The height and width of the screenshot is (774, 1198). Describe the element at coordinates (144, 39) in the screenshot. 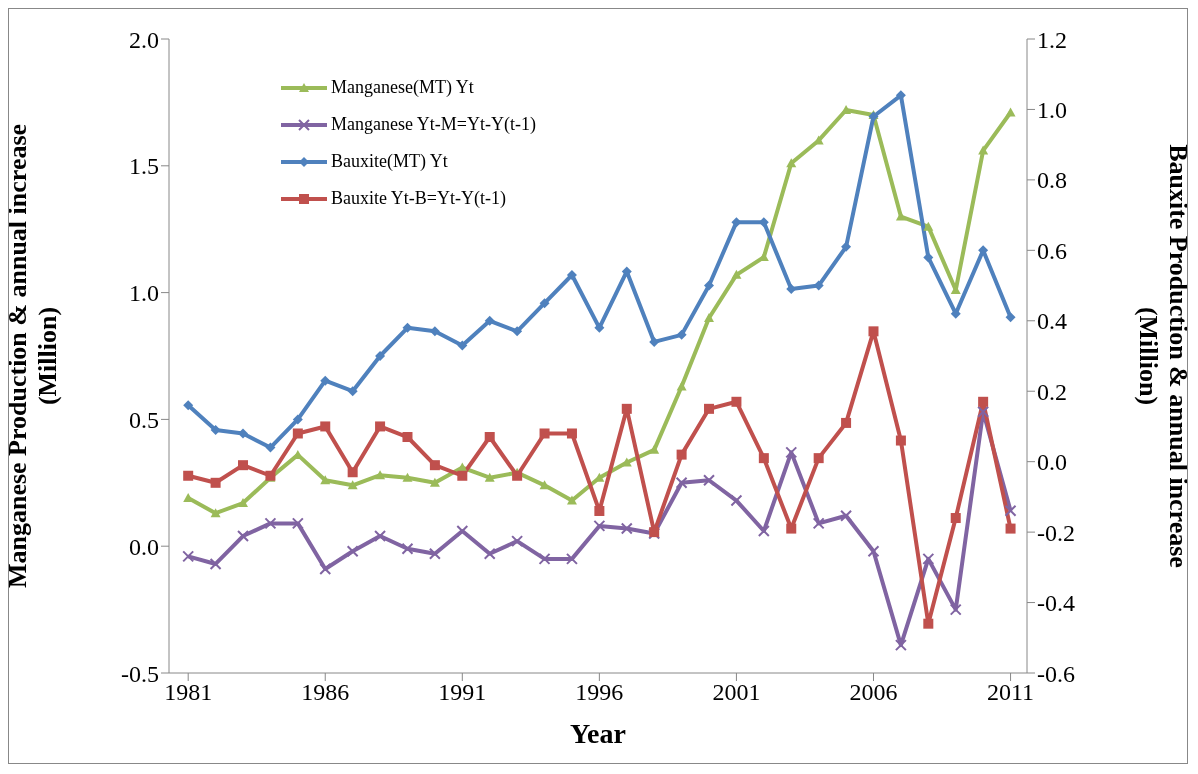

I see `y-tick-label: 2.0` at that location.